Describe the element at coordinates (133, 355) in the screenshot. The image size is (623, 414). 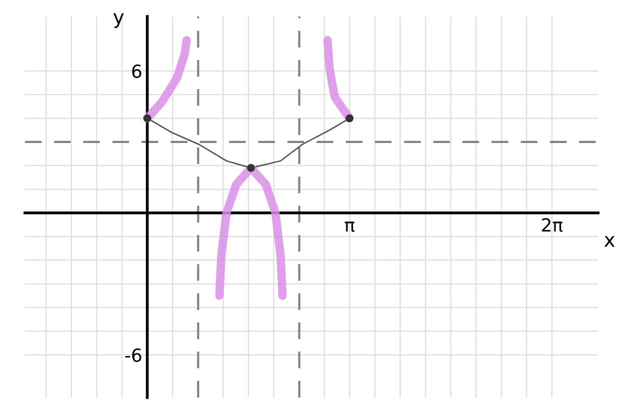
I see `y-tick-label: -6` at that location.